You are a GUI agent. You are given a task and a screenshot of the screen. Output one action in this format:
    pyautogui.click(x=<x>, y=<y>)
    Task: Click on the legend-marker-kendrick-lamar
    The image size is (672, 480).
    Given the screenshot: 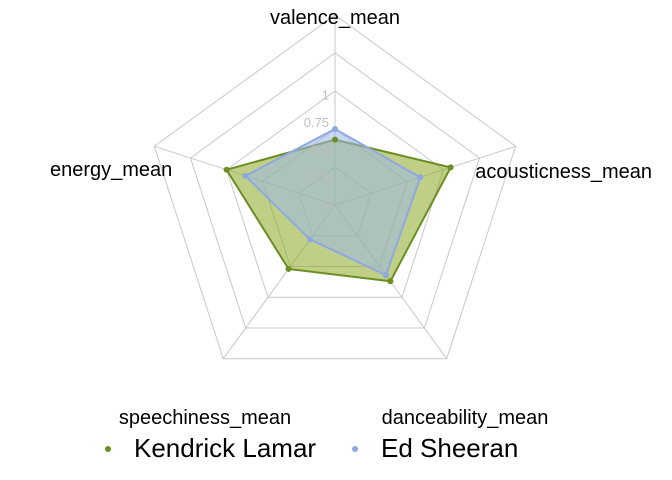 What is the action you would take?
    pyautogui.click(x=108, y=449)
    